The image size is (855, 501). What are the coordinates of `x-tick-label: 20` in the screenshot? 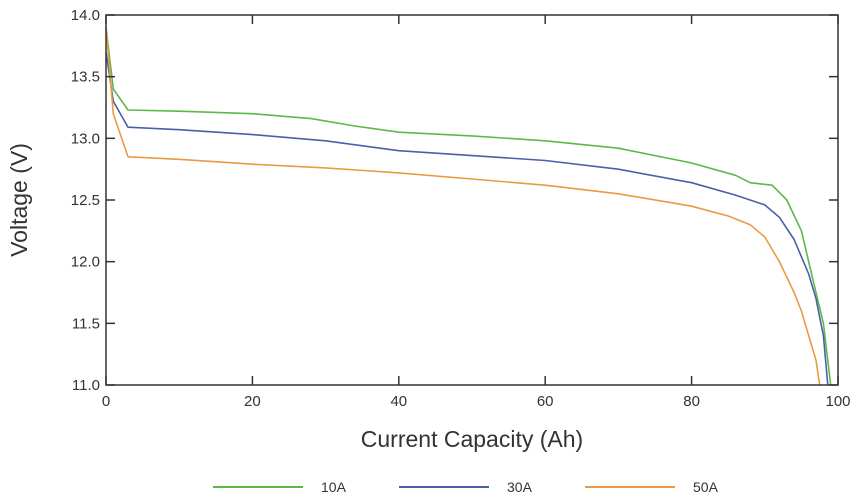 It's located at (252, 401).